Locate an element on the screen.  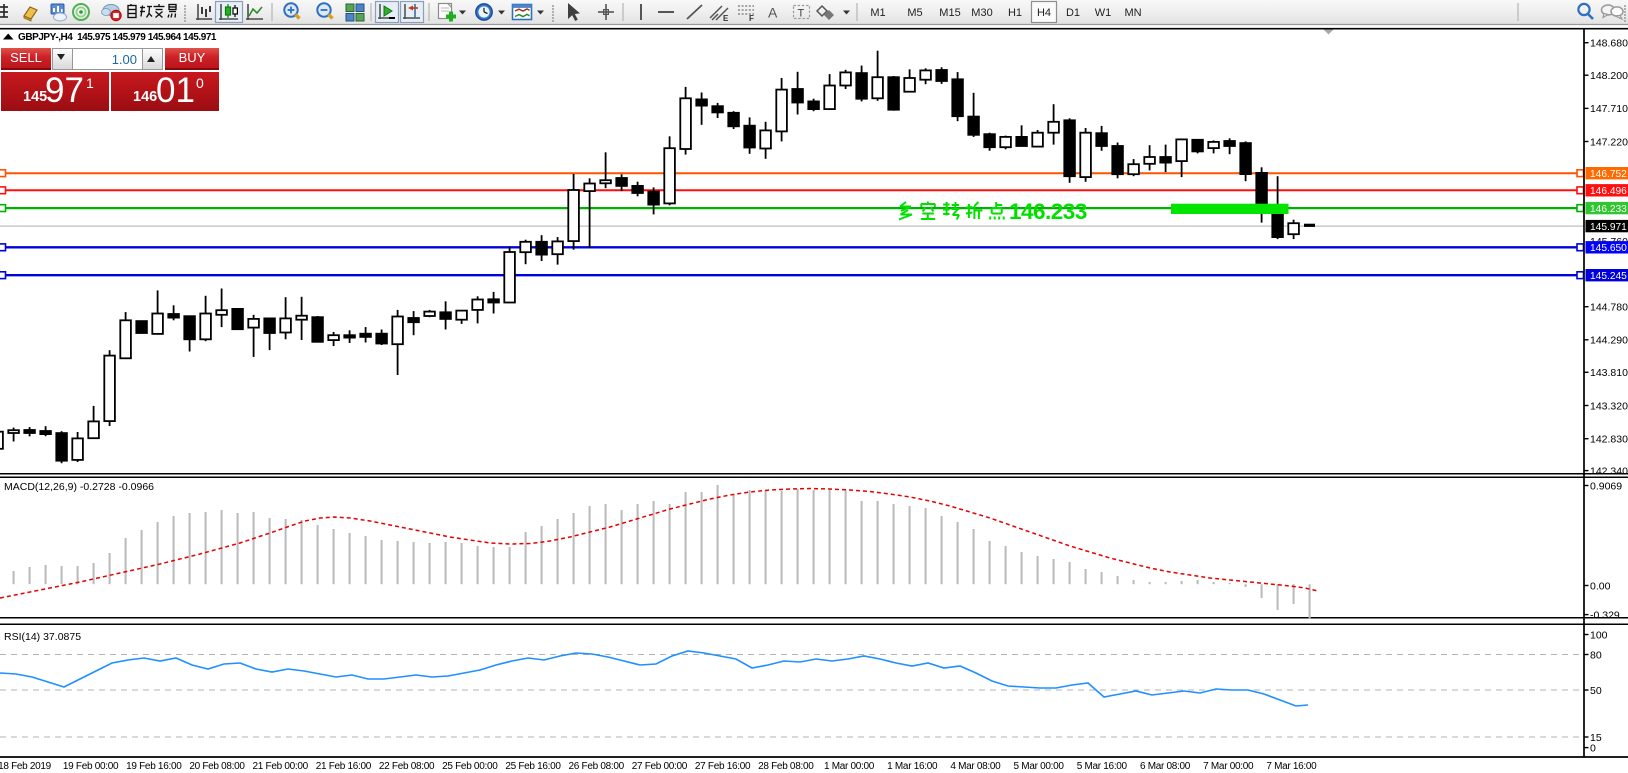
svg-text: 7 Mar 00:00 is located at coordinates (1228, 766).